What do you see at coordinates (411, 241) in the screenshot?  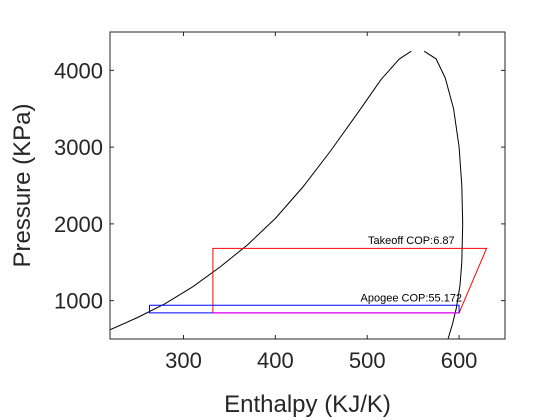 I see `annotation-0: Takeoff COP:6.87` at bounding box center [411, 241].